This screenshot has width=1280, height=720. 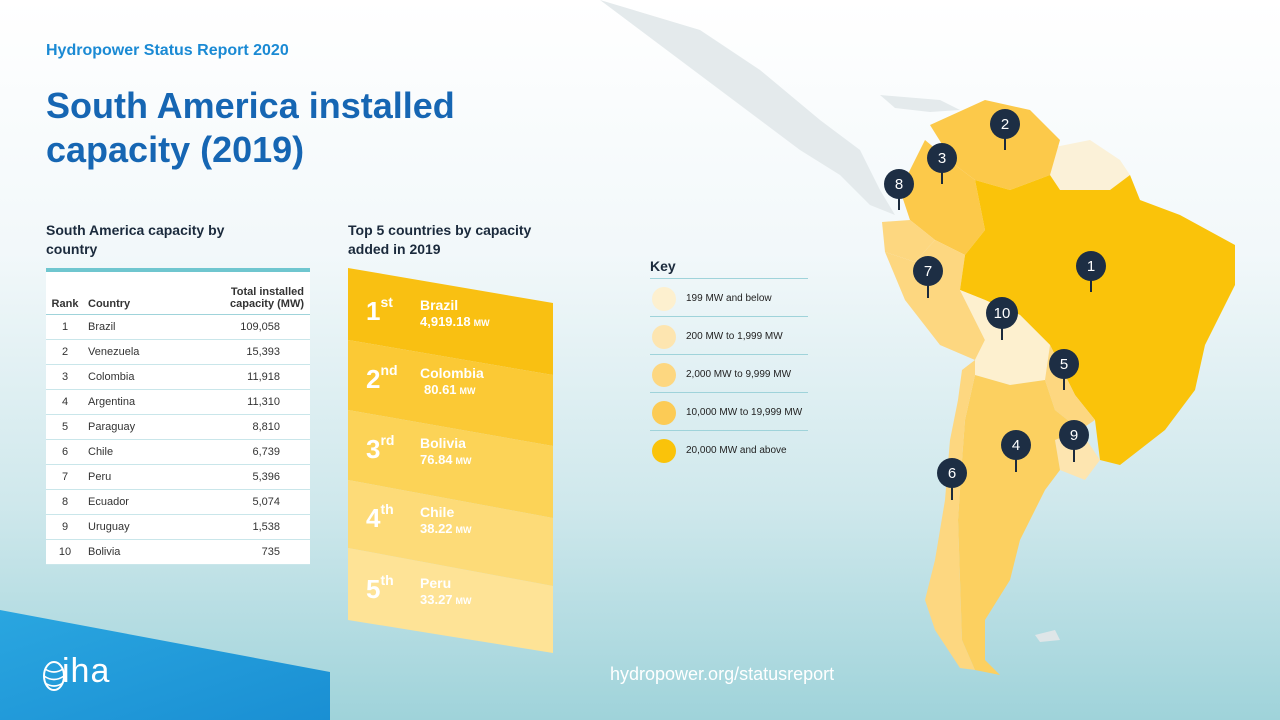 I want to click on key-item-2: 200 MW to 1,999 MW, so click(x=735, y=335).